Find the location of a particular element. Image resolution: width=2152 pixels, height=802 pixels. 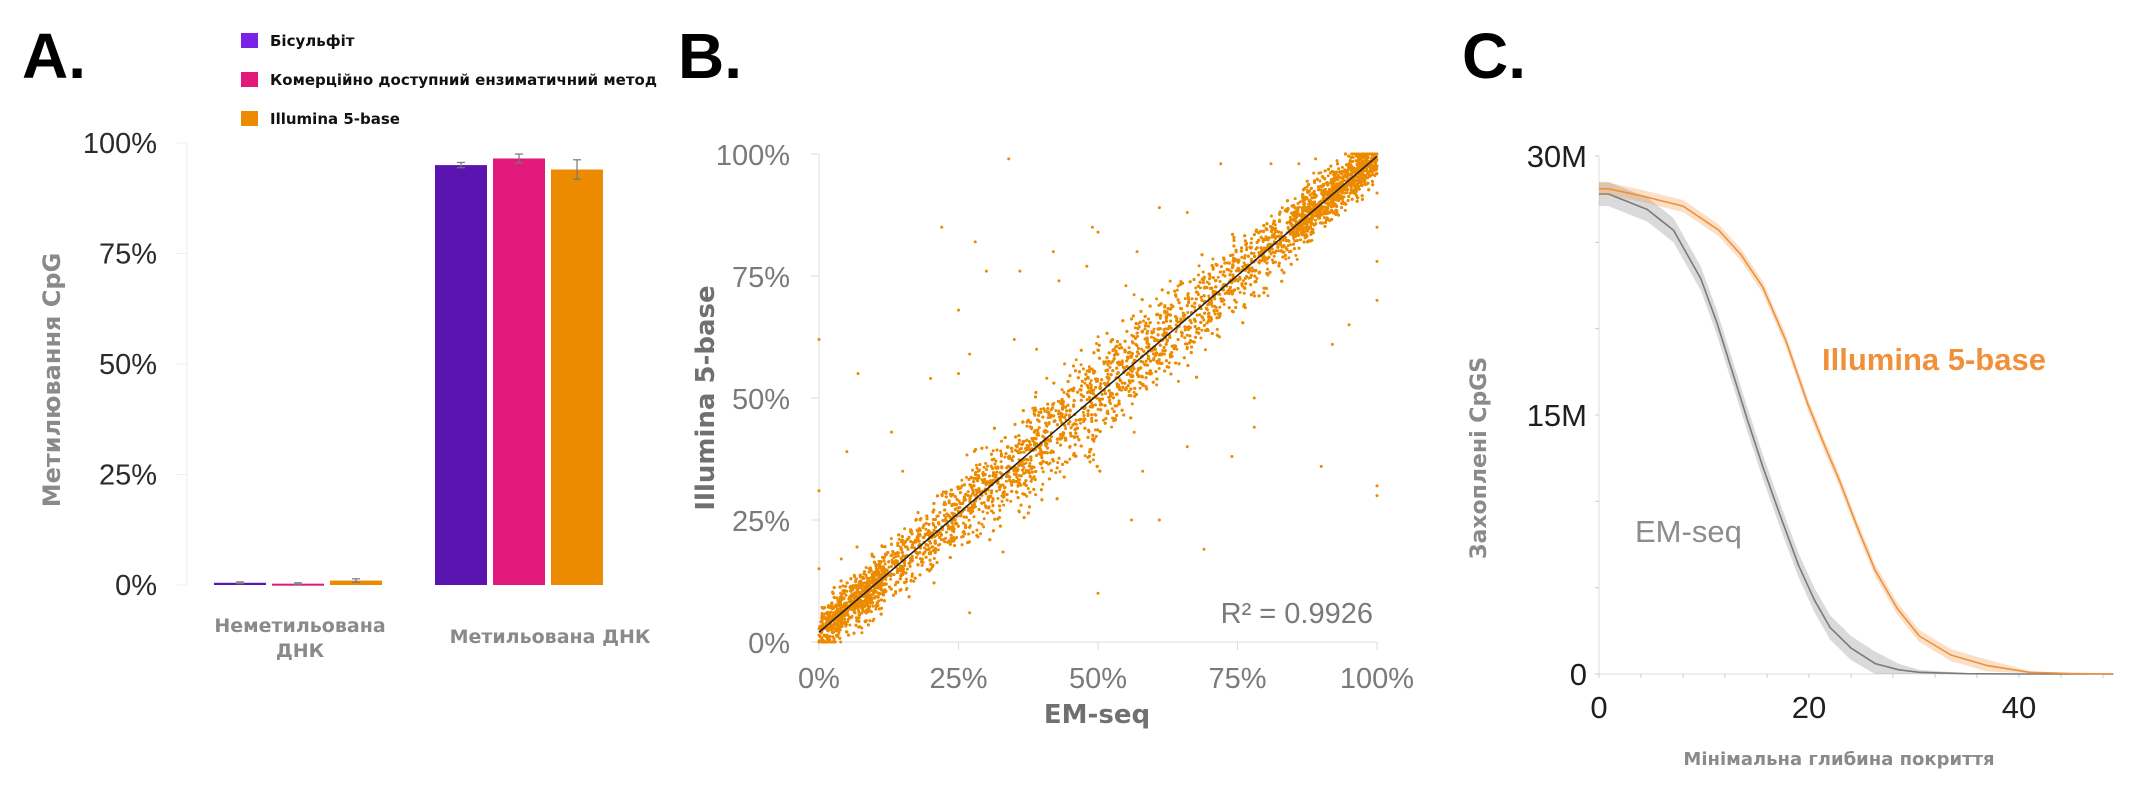

category-label: ДНК is located at coordinates (300, 651).